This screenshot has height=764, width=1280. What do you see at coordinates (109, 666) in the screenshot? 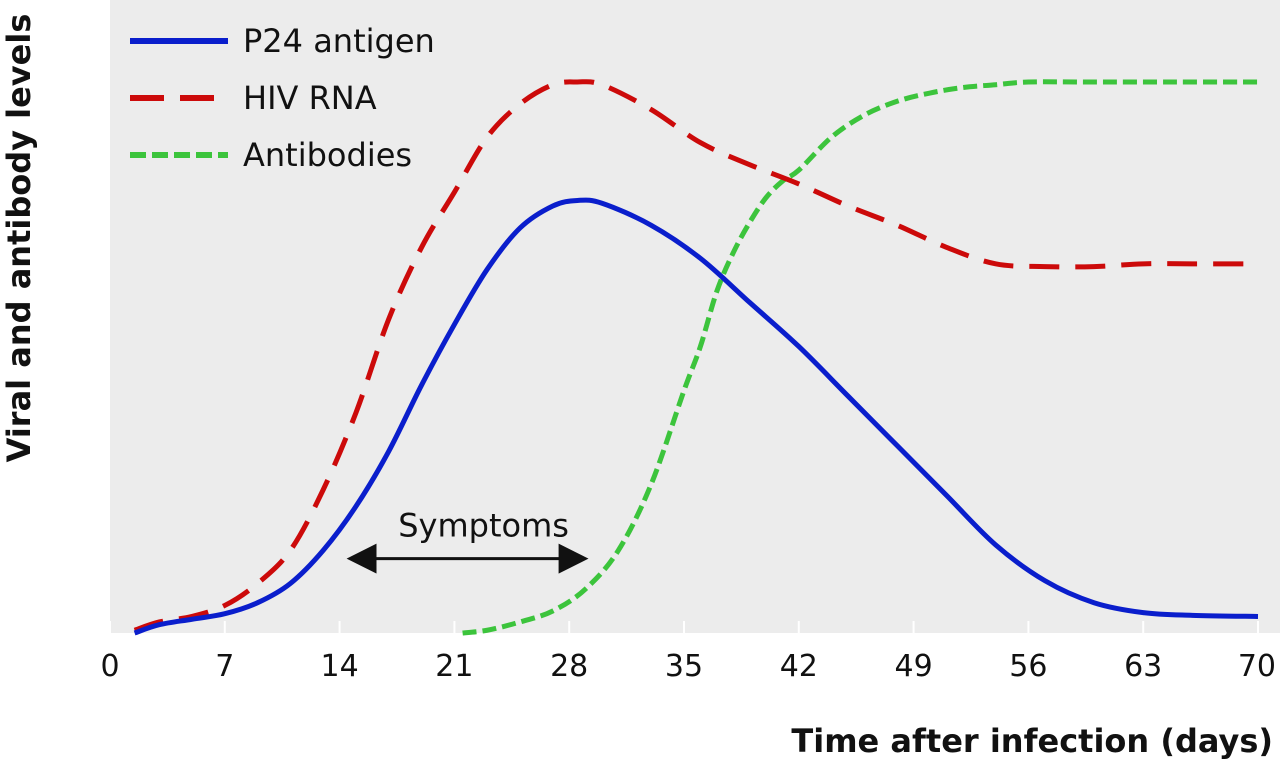
I see `x-tick-label-0: 0` at bounding box center [109, 666].